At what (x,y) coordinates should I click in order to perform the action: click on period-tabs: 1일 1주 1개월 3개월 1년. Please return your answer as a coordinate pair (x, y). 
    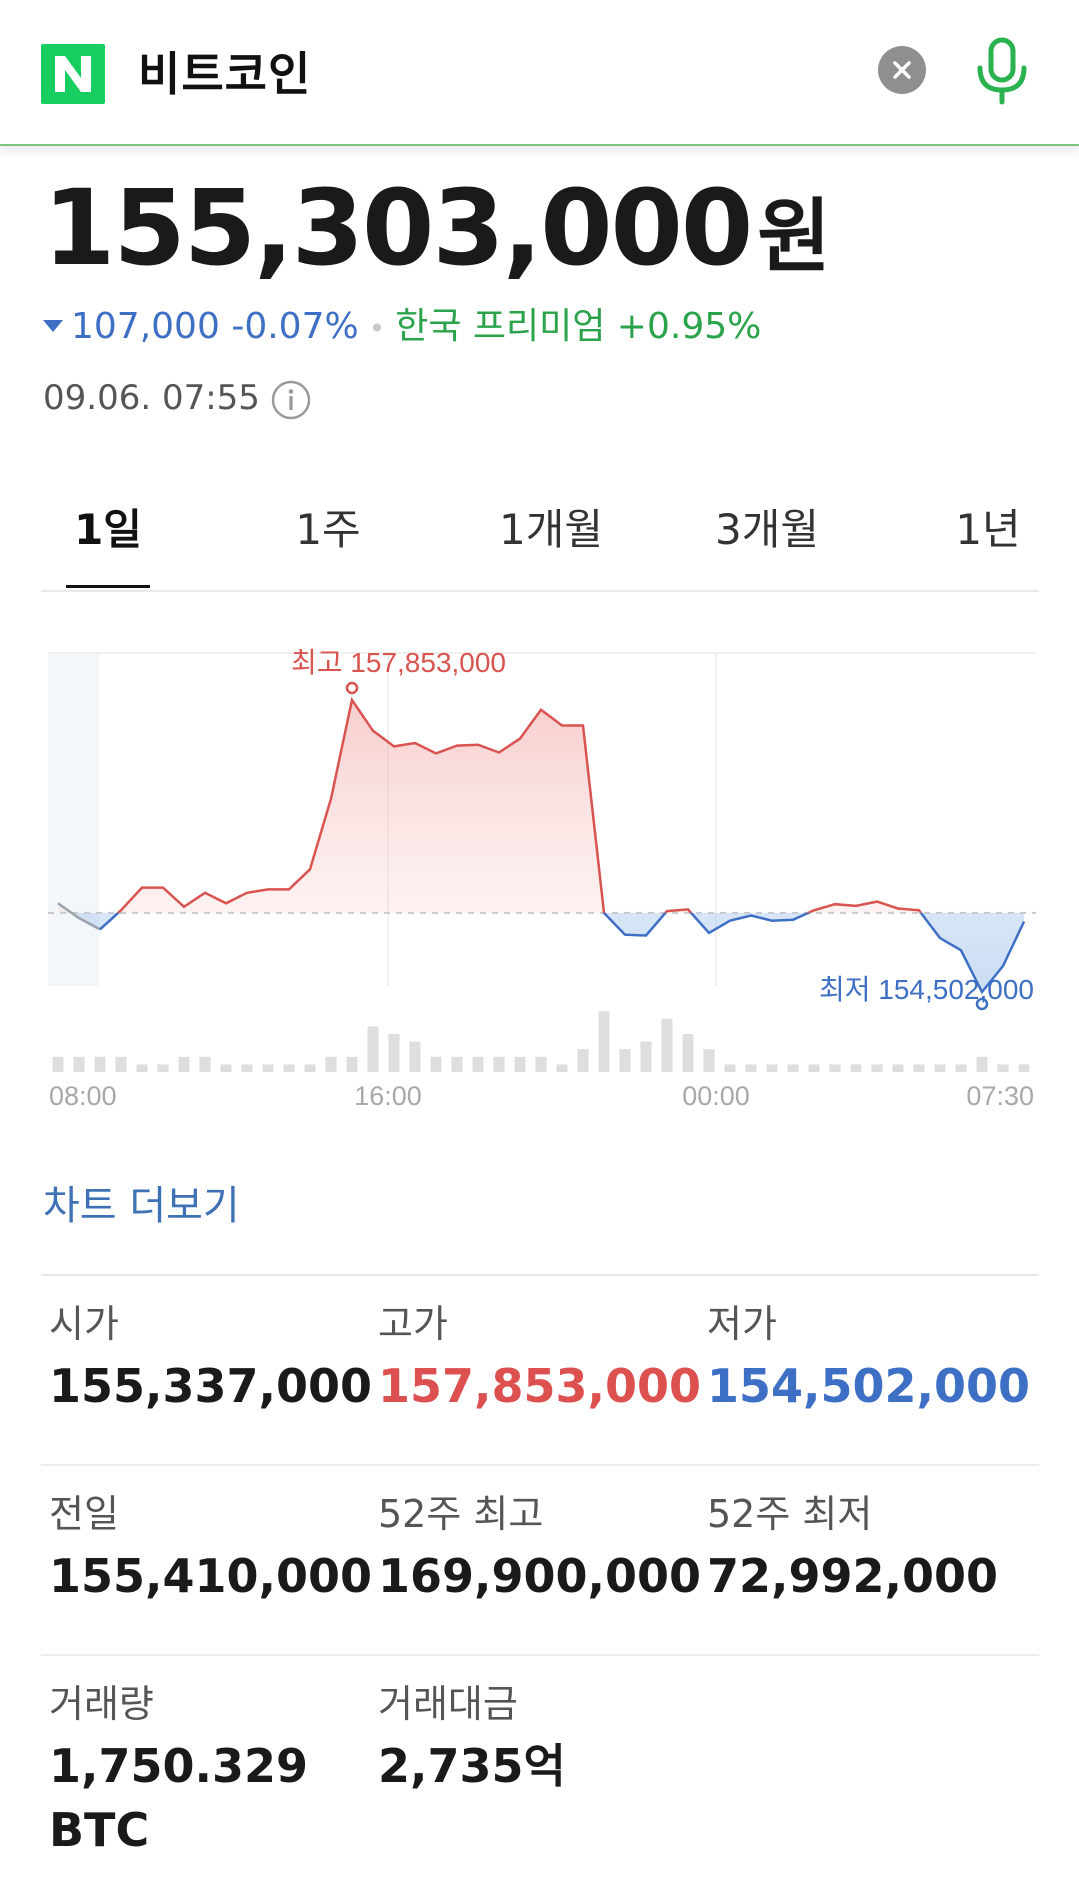
    Looking at the image, I should click on (540, 541).